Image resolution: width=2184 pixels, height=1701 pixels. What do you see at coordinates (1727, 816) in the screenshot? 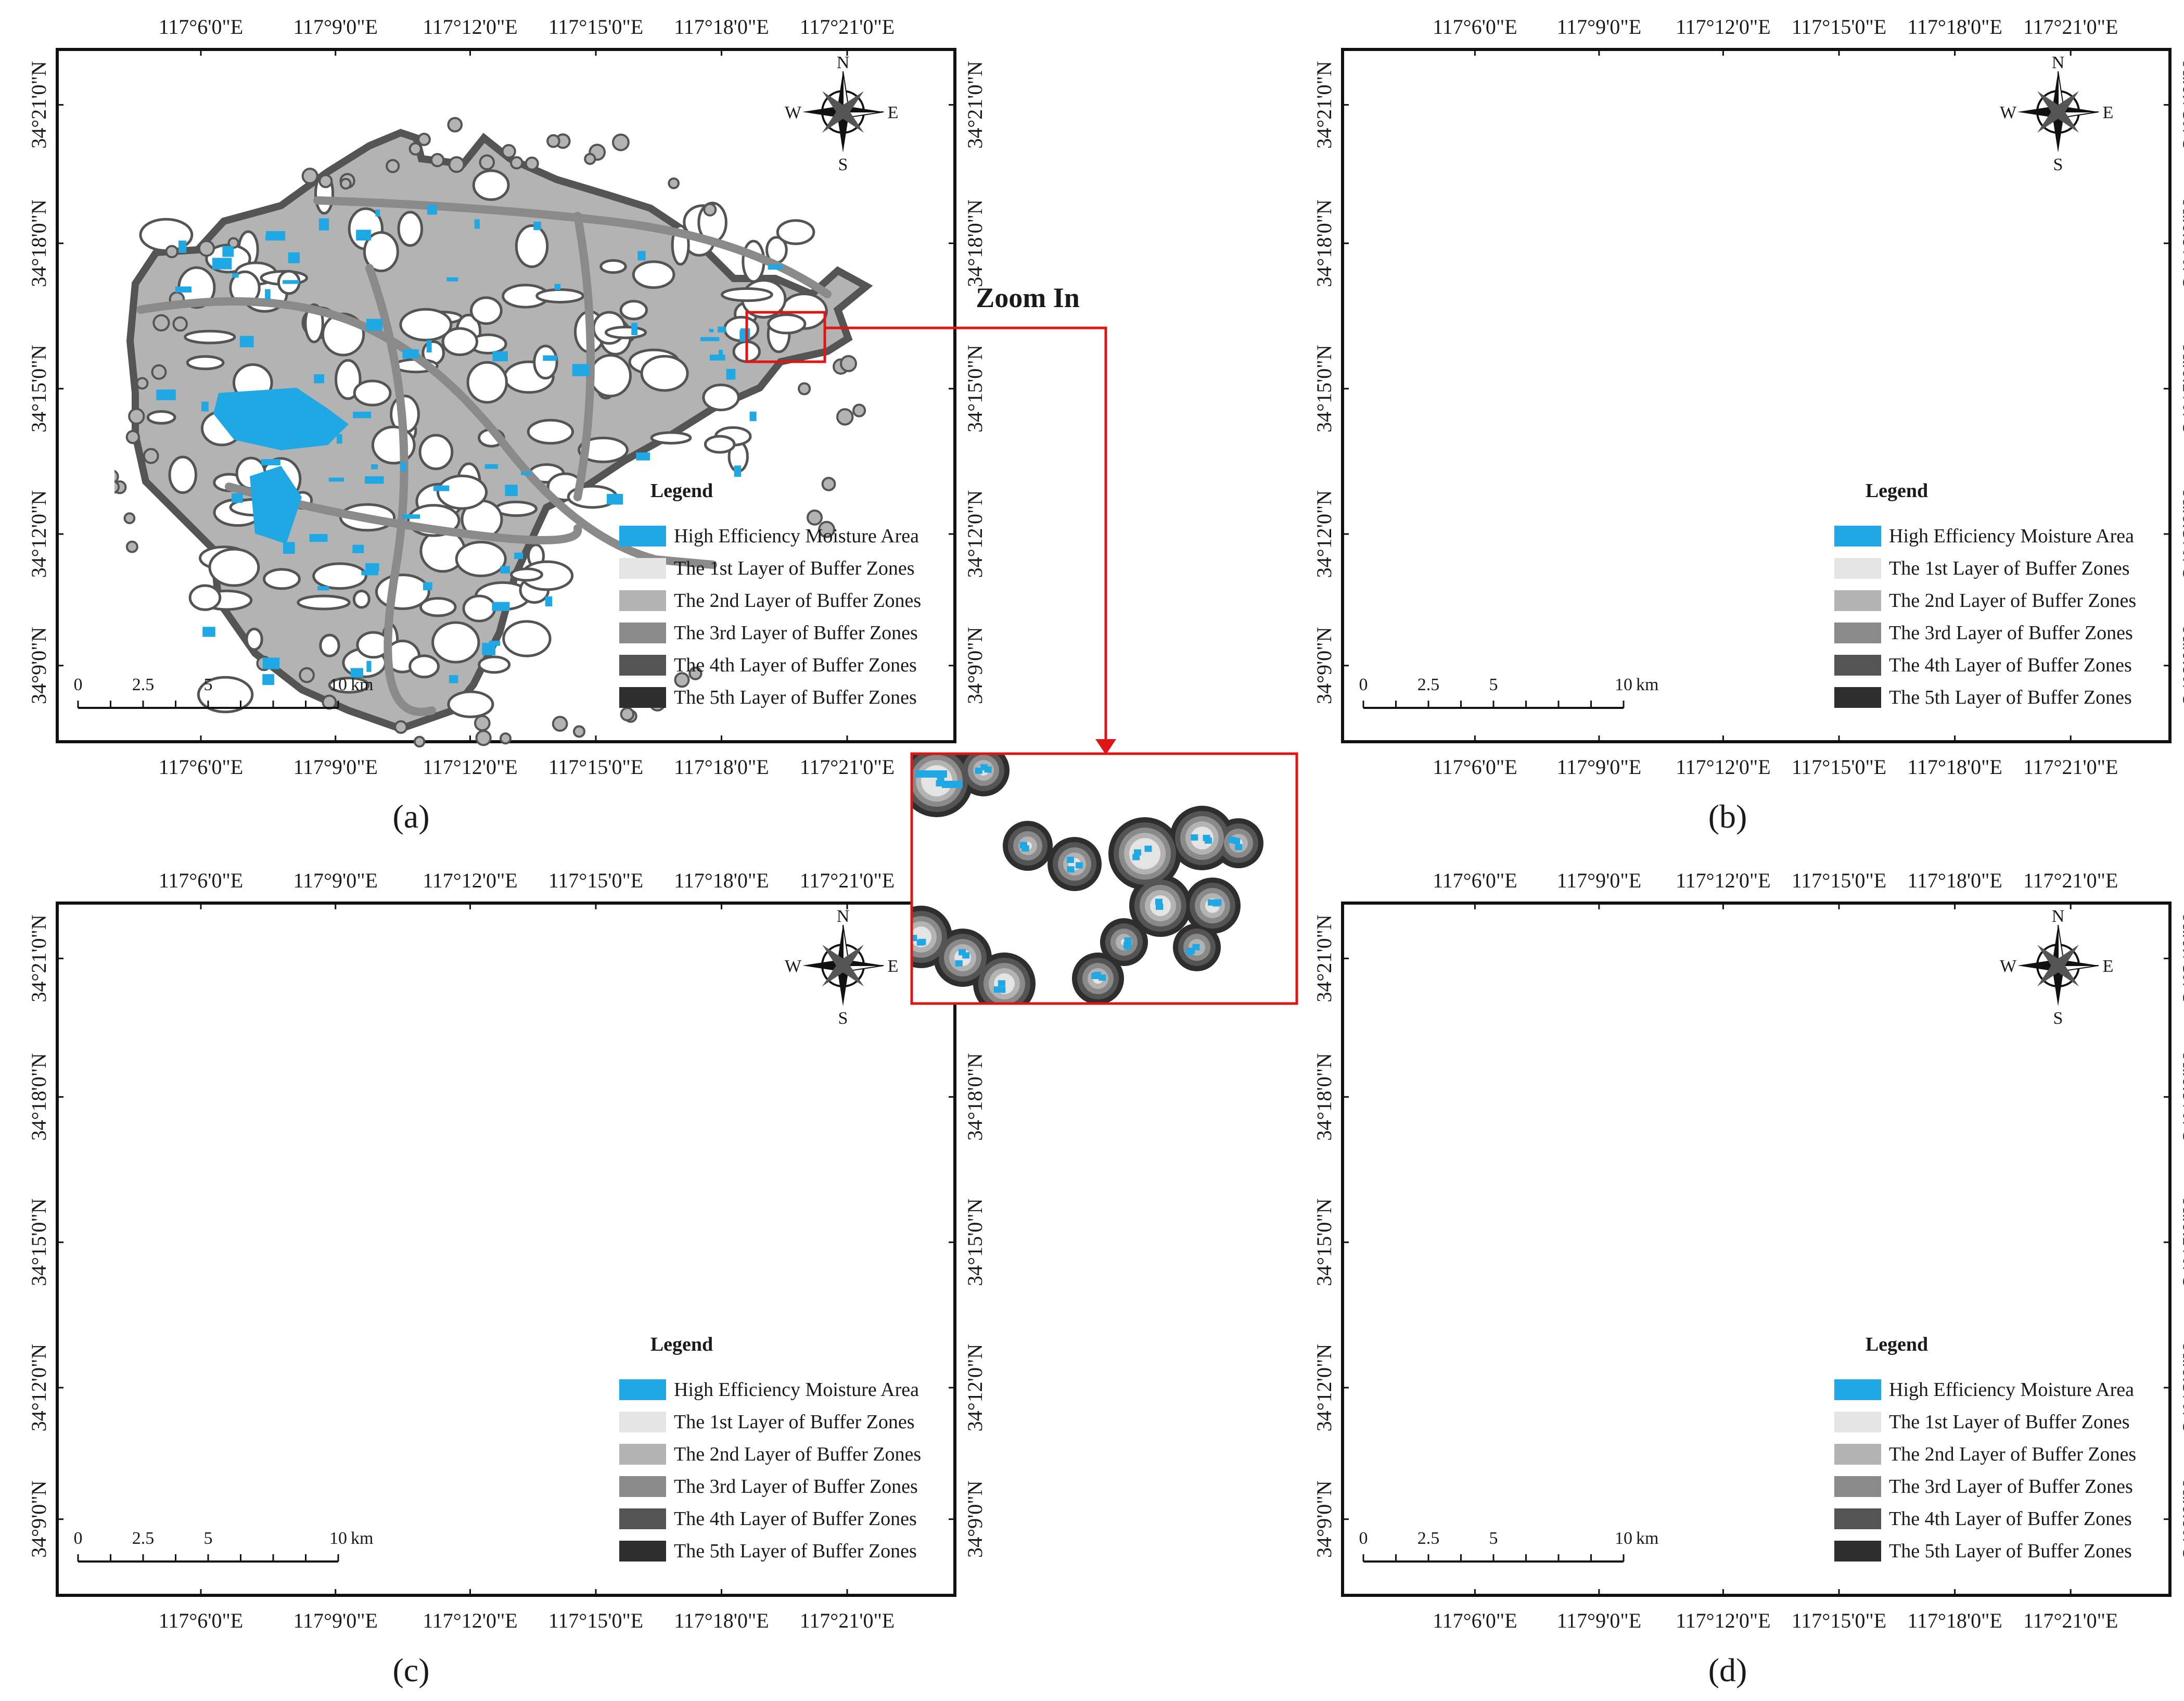
I see `panel-label: (b)` at bounding box center [1727, 816].